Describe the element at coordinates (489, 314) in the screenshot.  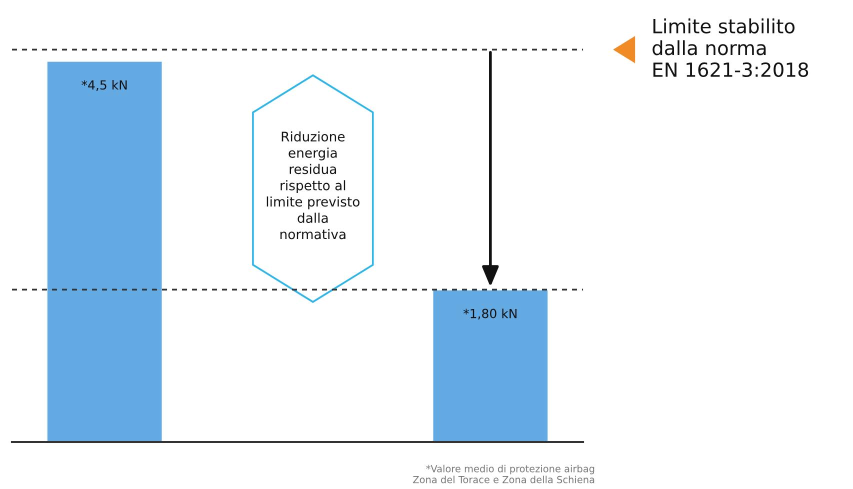
I see `text: *1,80 kN` at that location.